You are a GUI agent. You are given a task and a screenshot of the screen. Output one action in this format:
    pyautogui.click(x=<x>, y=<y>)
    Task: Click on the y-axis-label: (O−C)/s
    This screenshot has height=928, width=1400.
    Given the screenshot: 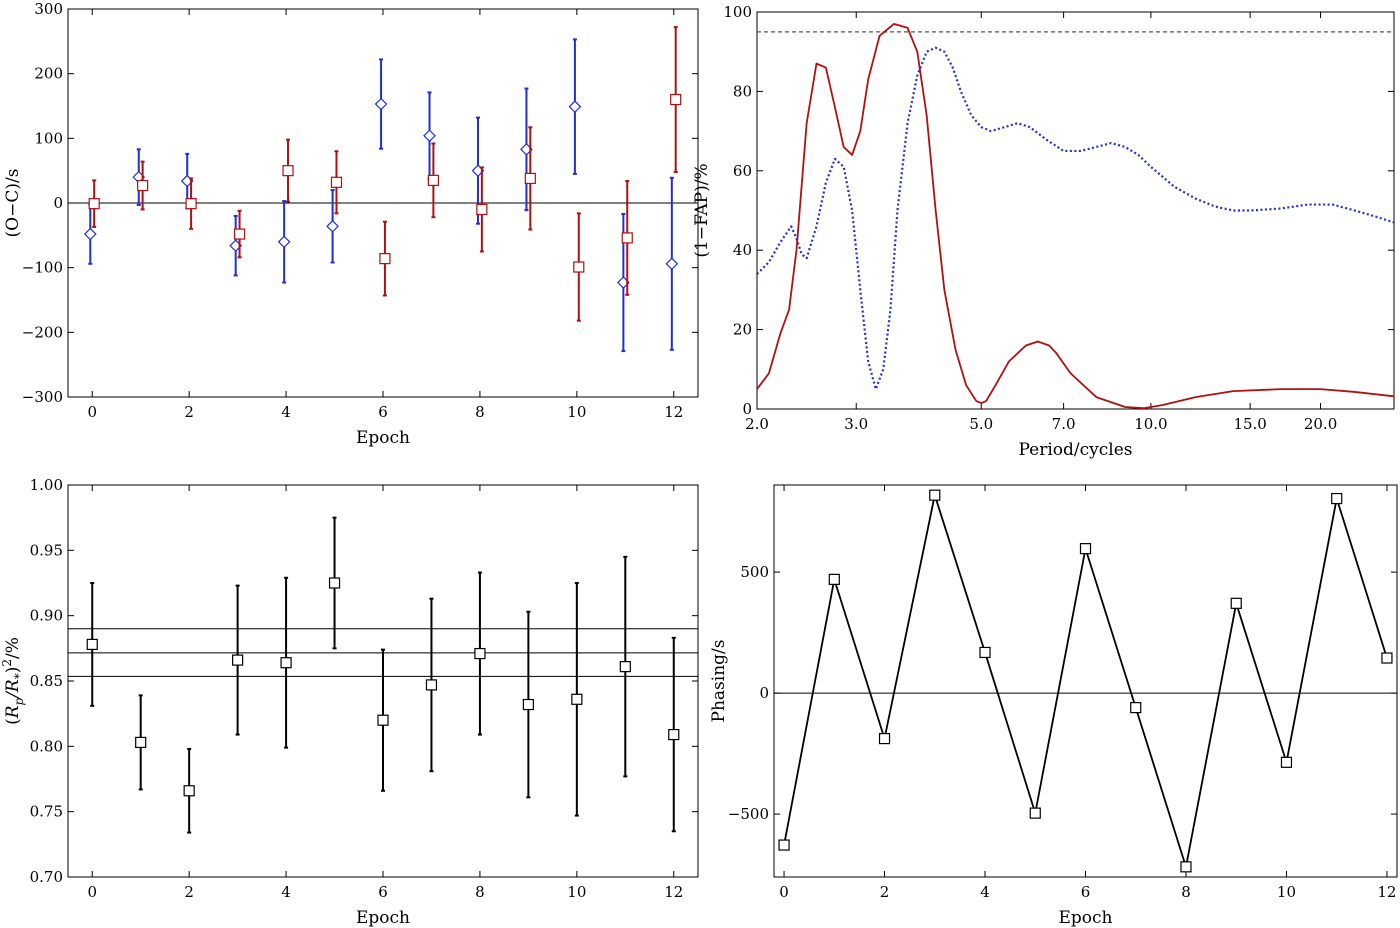 What is the action you would take?
    pyautogui.click(x=13, y=203)
    